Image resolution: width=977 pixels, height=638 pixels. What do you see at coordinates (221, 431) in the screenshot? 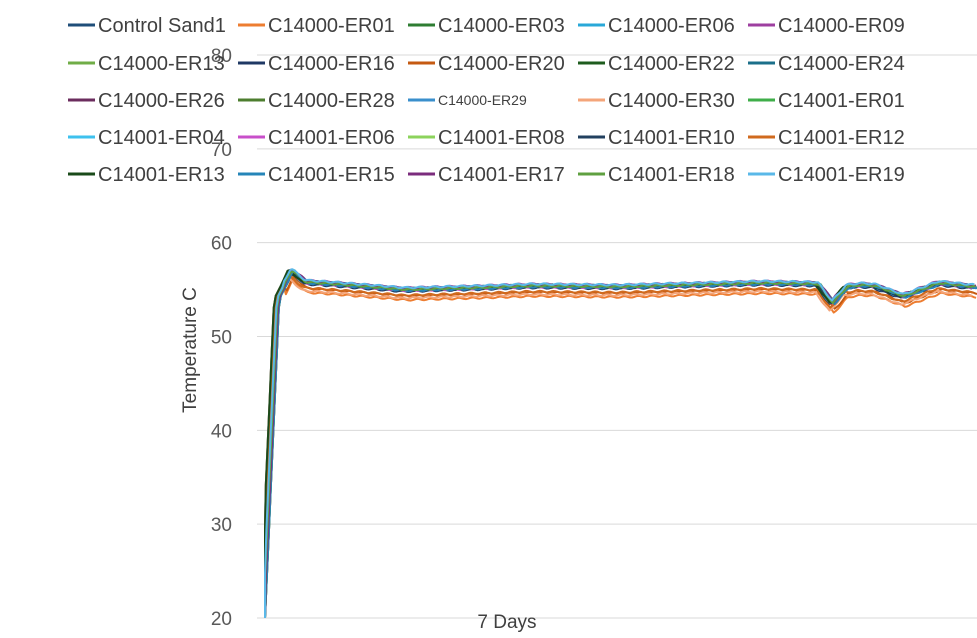
I see `y-tick-label: 40` at bounding box center [221, 431].